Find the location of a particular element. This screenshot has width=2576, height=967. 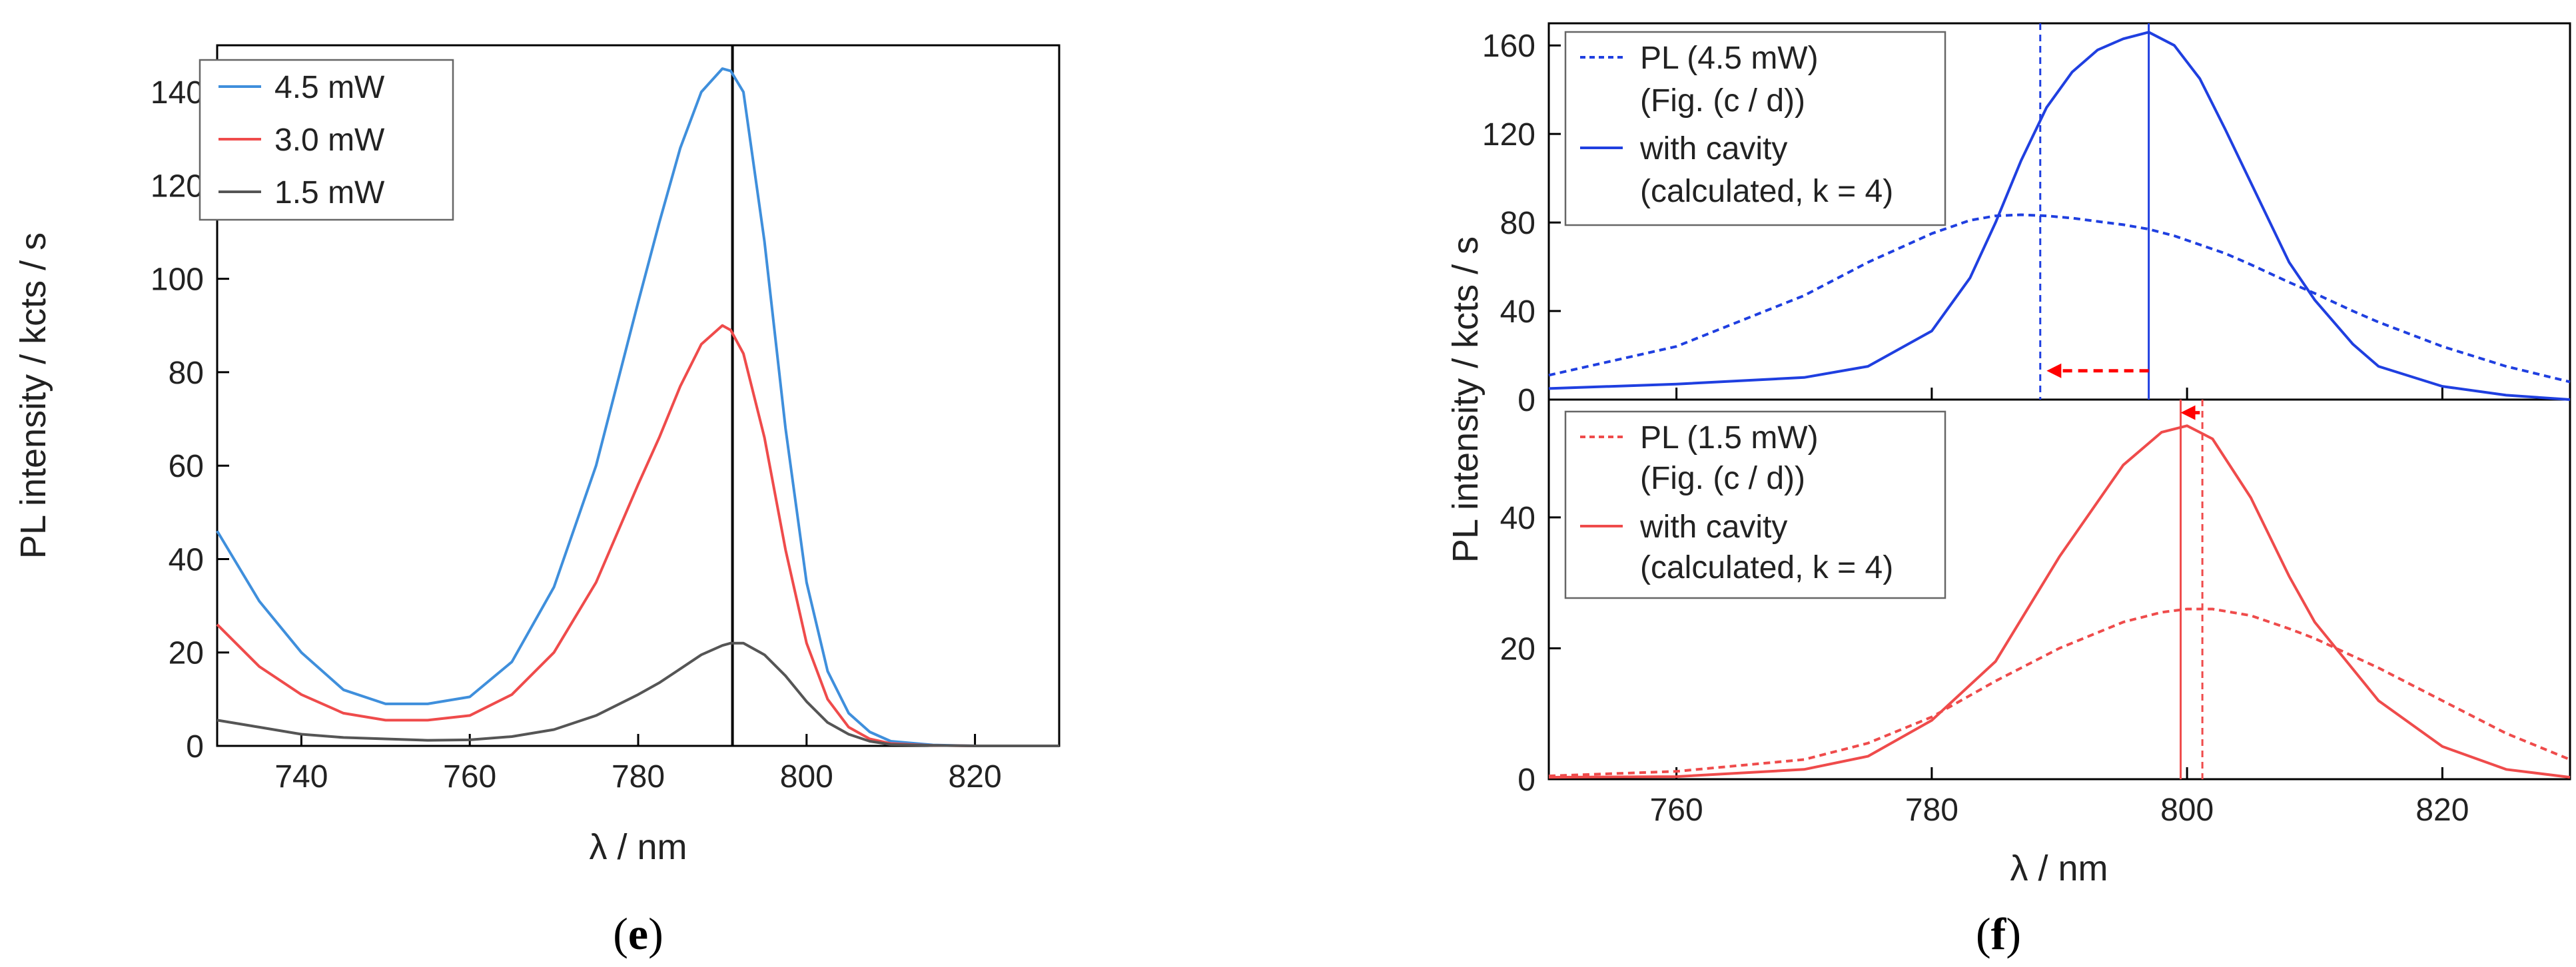

legend-label-1.5mw: 1.5 mW is located at coordinates (329, 192).